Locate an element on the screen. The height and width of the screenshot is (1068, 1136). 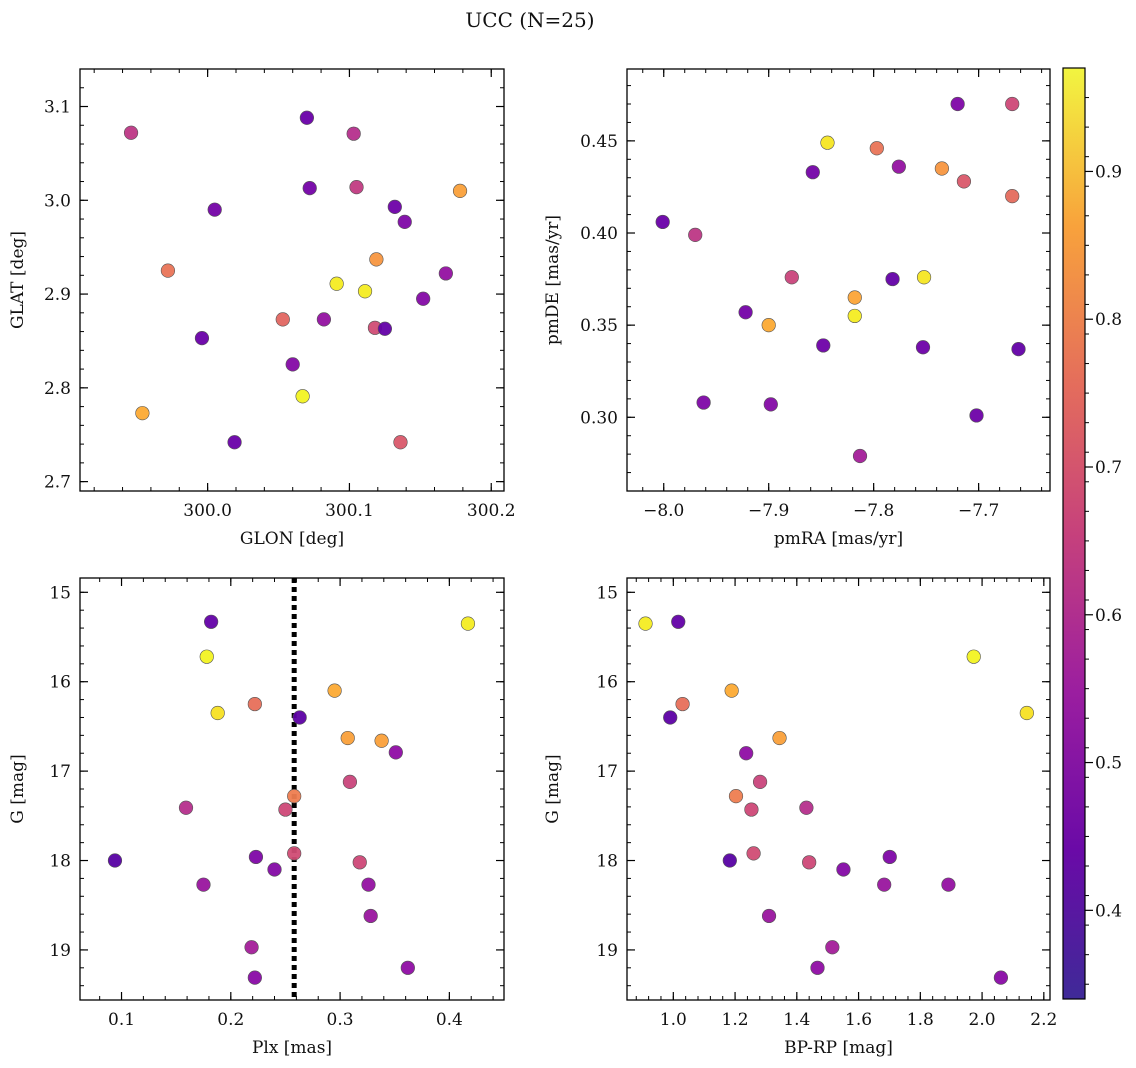
x-tick-label: −7.9 is located at coordinates (768, 511).